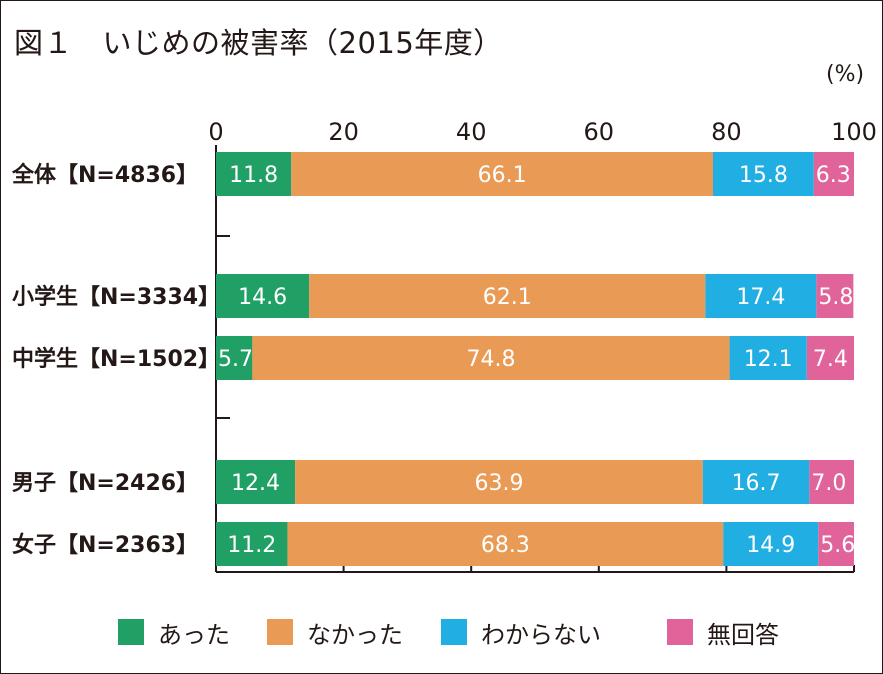 This screenshot has width=883, height=674. What do you see at coordinates (828, 483) in the screenshot?
I see `data-label: 7.0` at bounding box center [828, 483].